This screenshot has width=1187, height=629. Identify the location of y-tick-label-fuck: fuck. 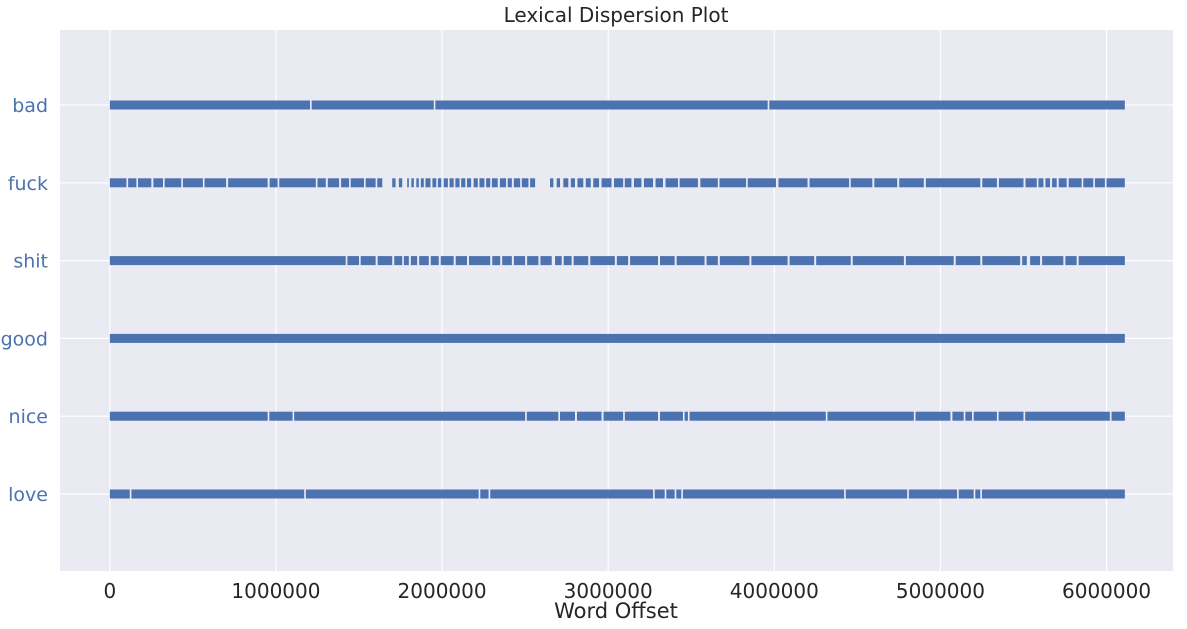
(28, 184).